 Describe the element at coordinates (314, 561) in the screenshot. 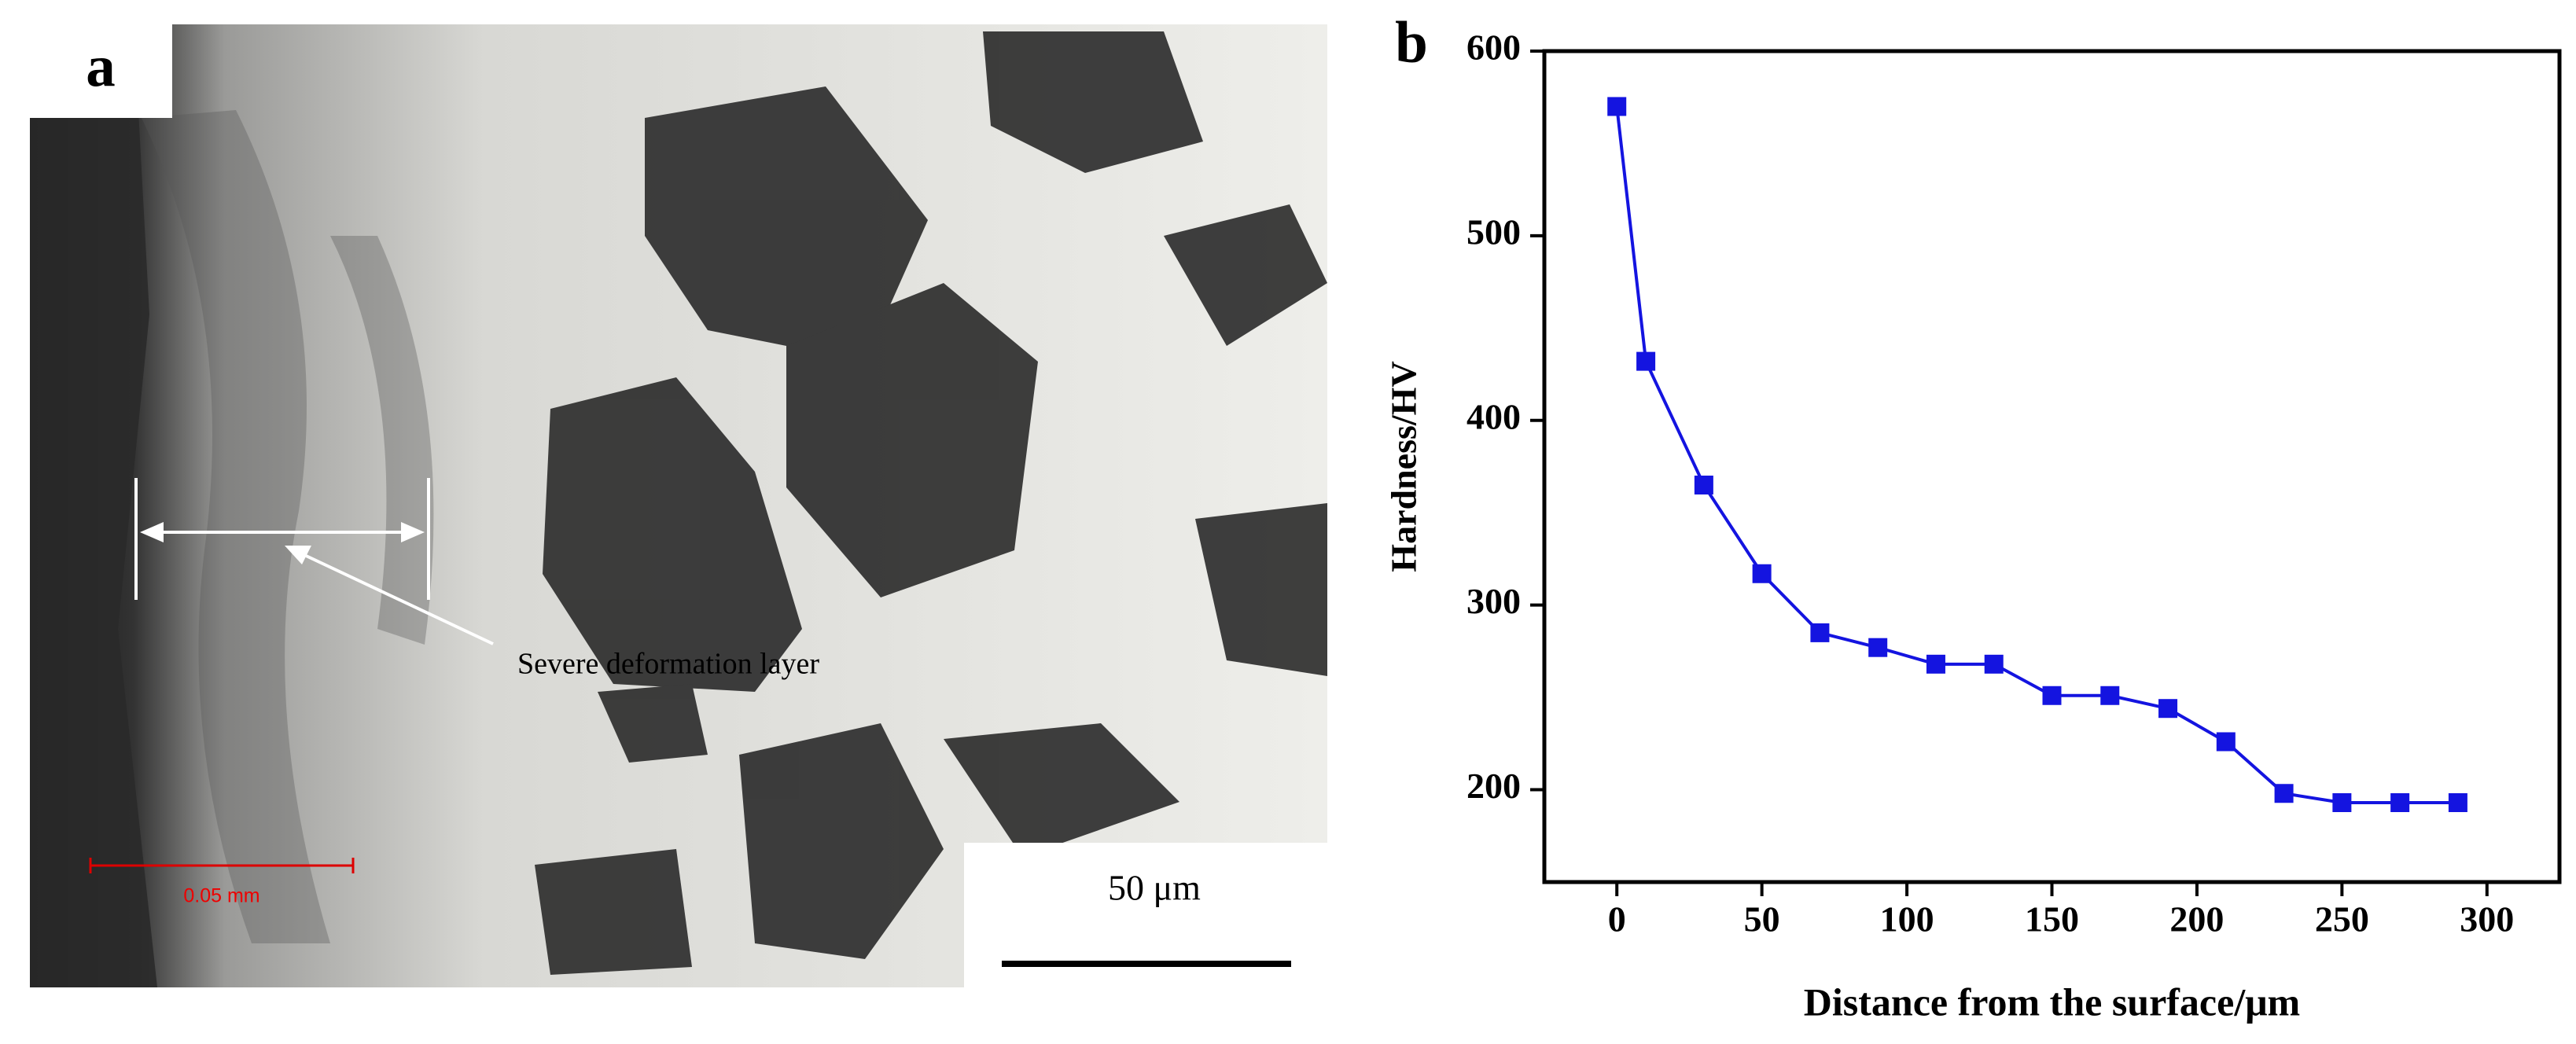

I see `layer-arrow` at that location.